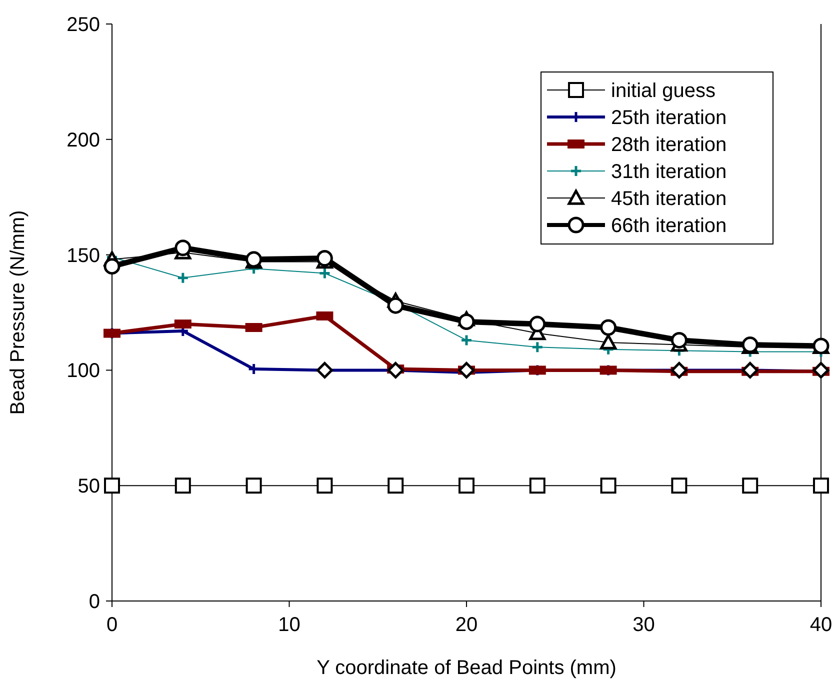 This screenshot has height=692, width=840. Describe the element at coordinates (18, 312) in the screenshot. I see `y-axis-title: Bead Pressure (N/mm)` at that location.